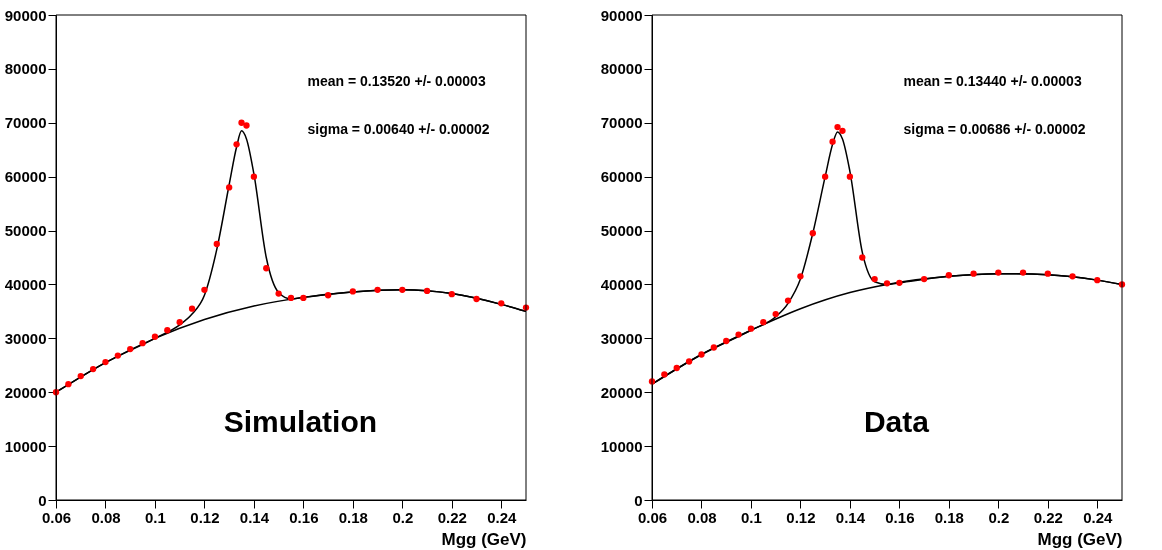 The height and width of the screenshot is (550, 1162). What do you see at coordinates (396, 81) in the screenshot?
I see `annotation: mean = 0.13520 +/- 0.00003` at bounding box center [396, 81].